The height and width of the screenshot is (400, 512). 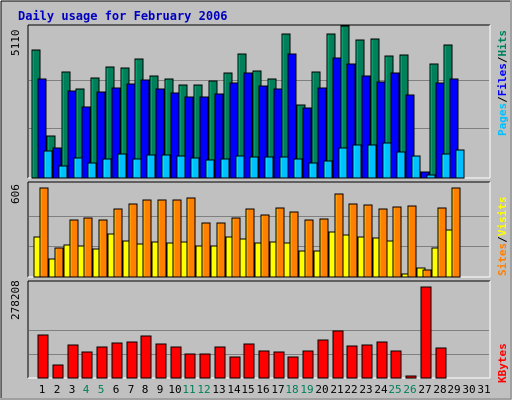 What do you see at coordinates (145, 389) in the screenshot?
I see `x-tick-day-8: 8` at bounding box center [145, 389].